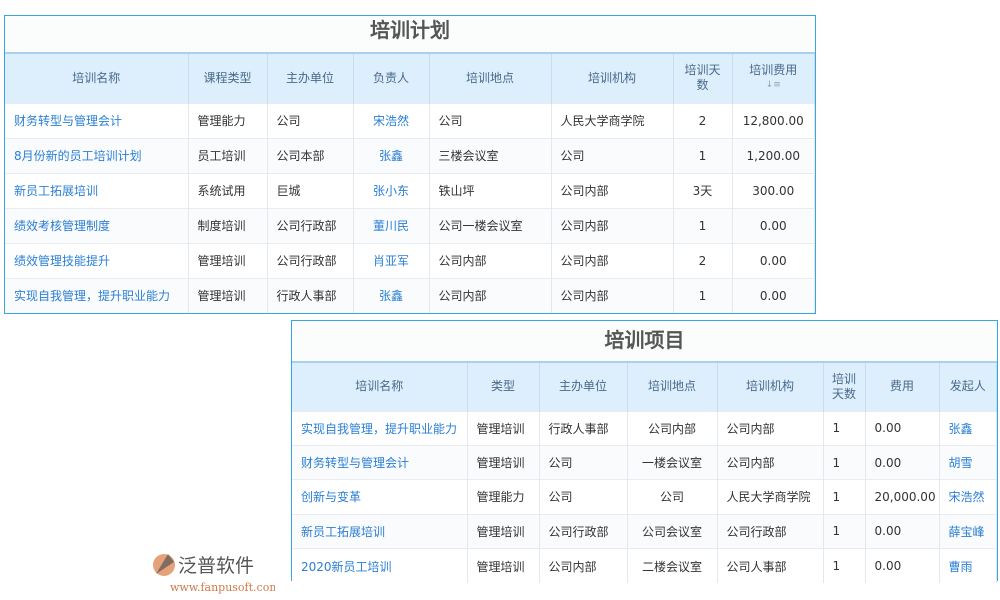  I want to click on cell-link: 曹雨, so click(968, 565).